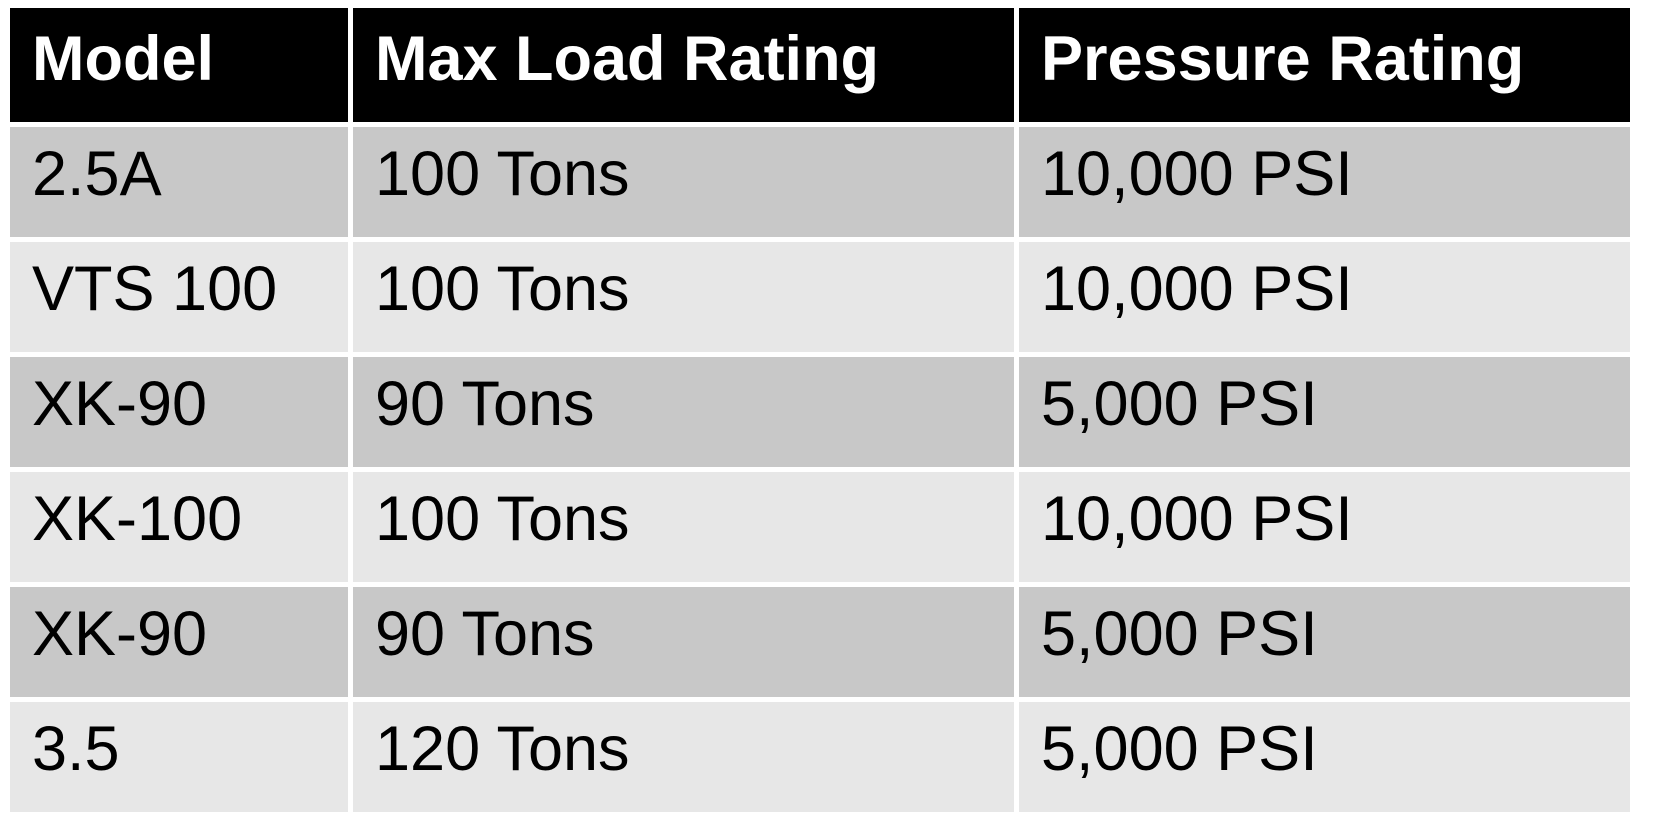  I want to click on column-header-pressure-rating: Pressure Rating, so click(1324, 65).